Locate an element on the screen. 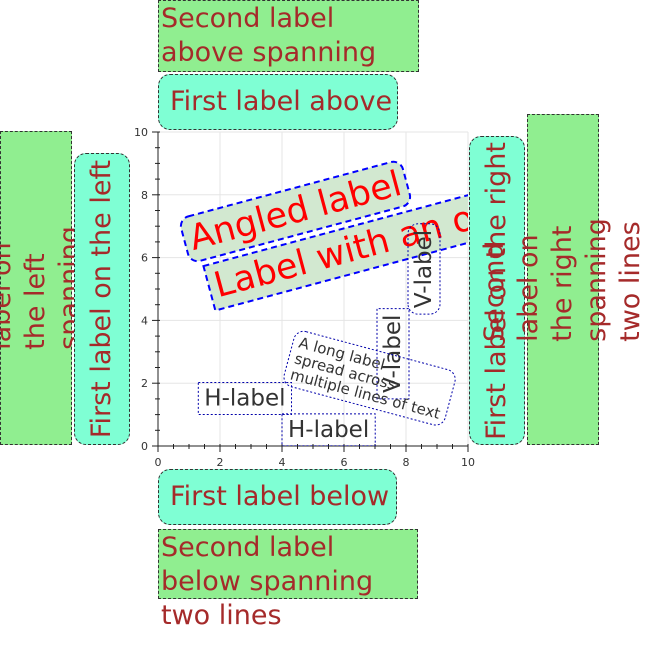 Image resolution: width=650 pixels, height=650 pixels. x-tick-label: 8 is located at coordinates (406, 462).